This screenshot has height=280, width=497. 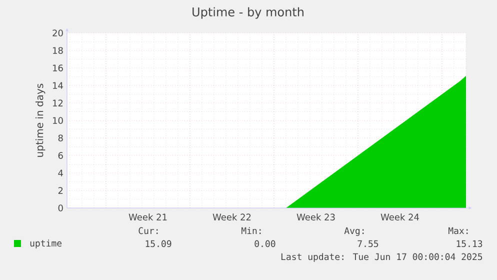 What do you see at coordinates (46, 244) in the screenshot?
I see `legend-label: uptime` at bounding box center [46, 244].